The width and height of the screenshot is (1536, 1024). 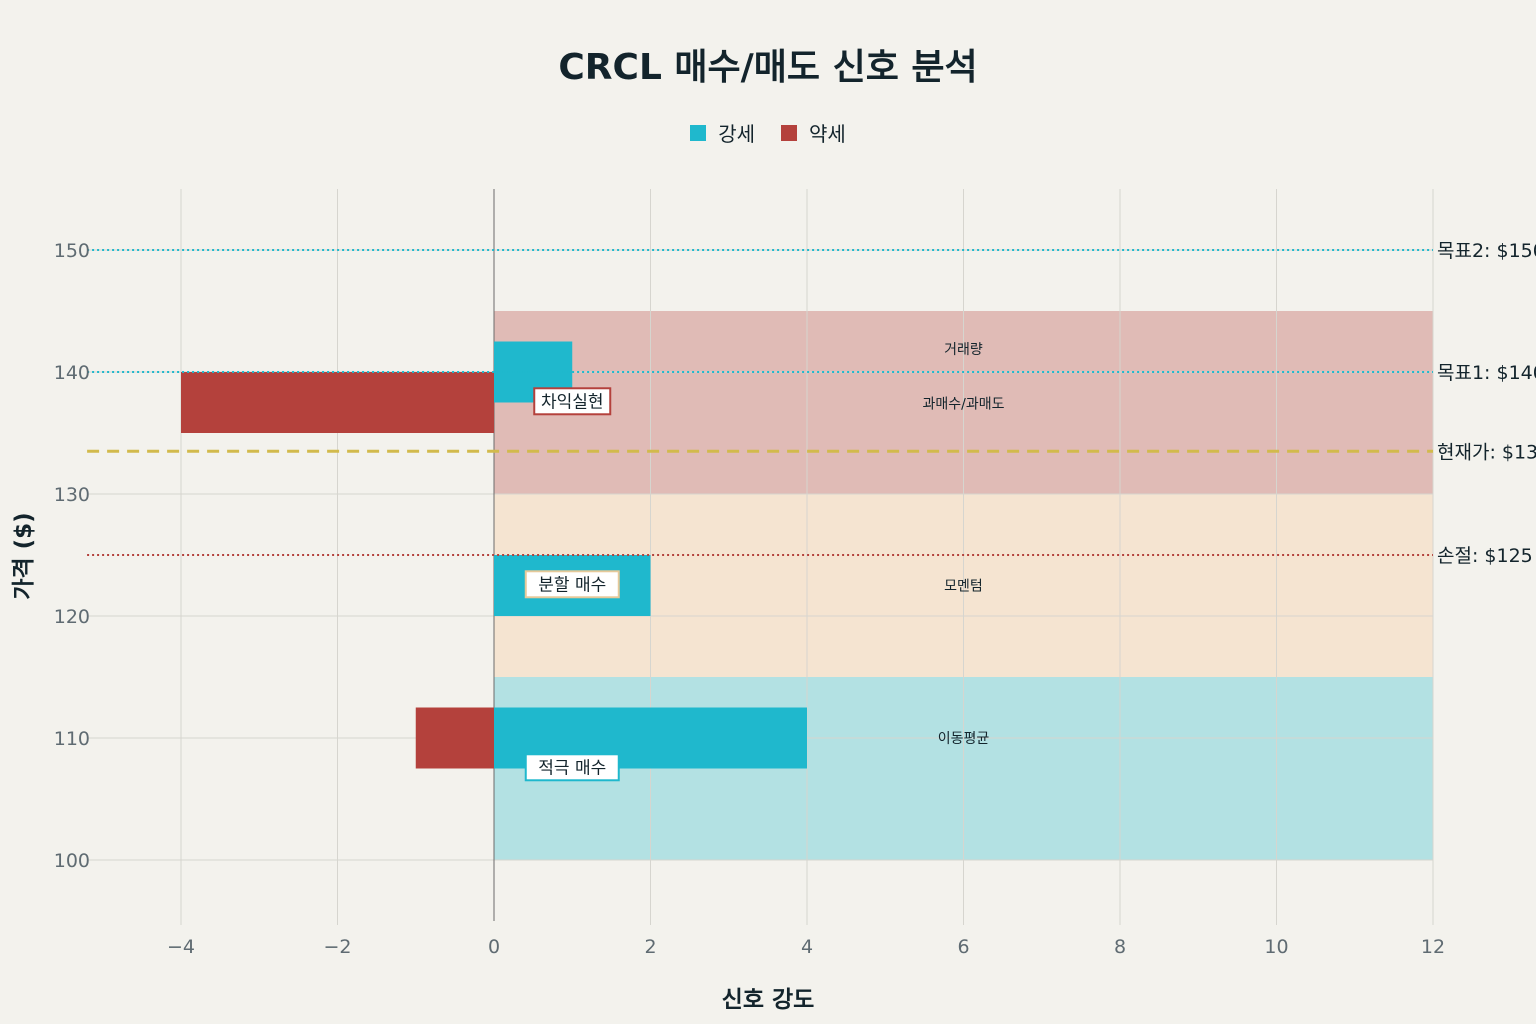 What do you see at coordinates (337, 947) in the screenshot?
I see `x-tick-label-1: −2` at bounding box center [337, 947].